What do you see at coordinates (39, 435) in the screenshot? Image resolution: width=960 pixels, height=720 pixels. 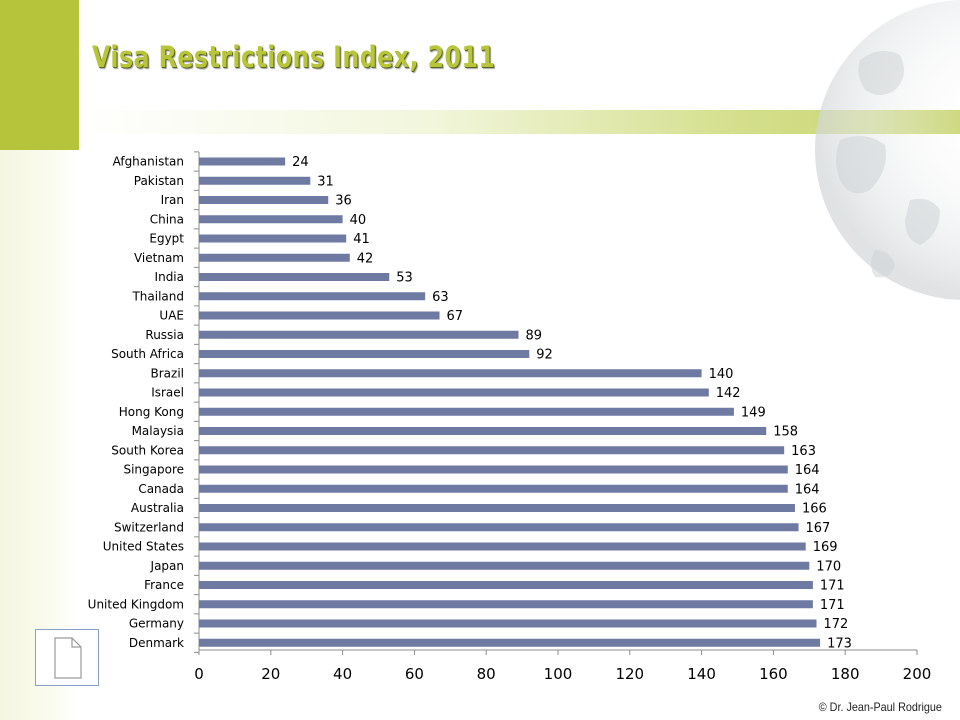 I see `accent-strip` at bounding box center [39, 435].